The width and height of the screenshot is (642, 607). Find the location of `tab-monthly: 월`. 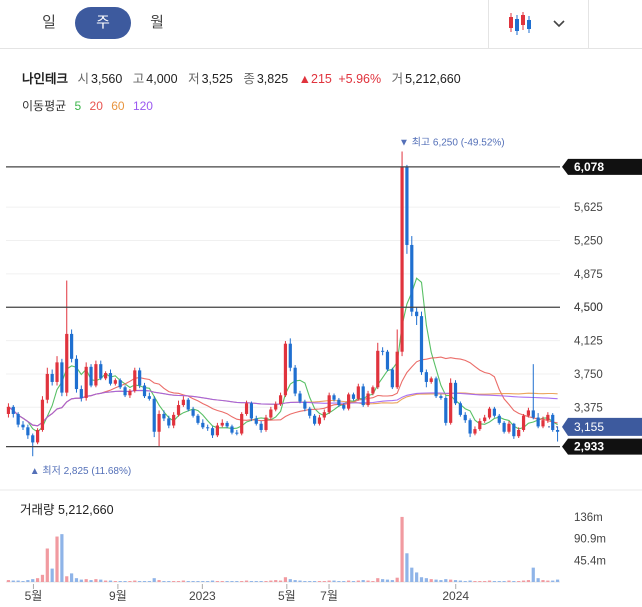

tab-monthly: 월 is located at coordinates (157, 22).